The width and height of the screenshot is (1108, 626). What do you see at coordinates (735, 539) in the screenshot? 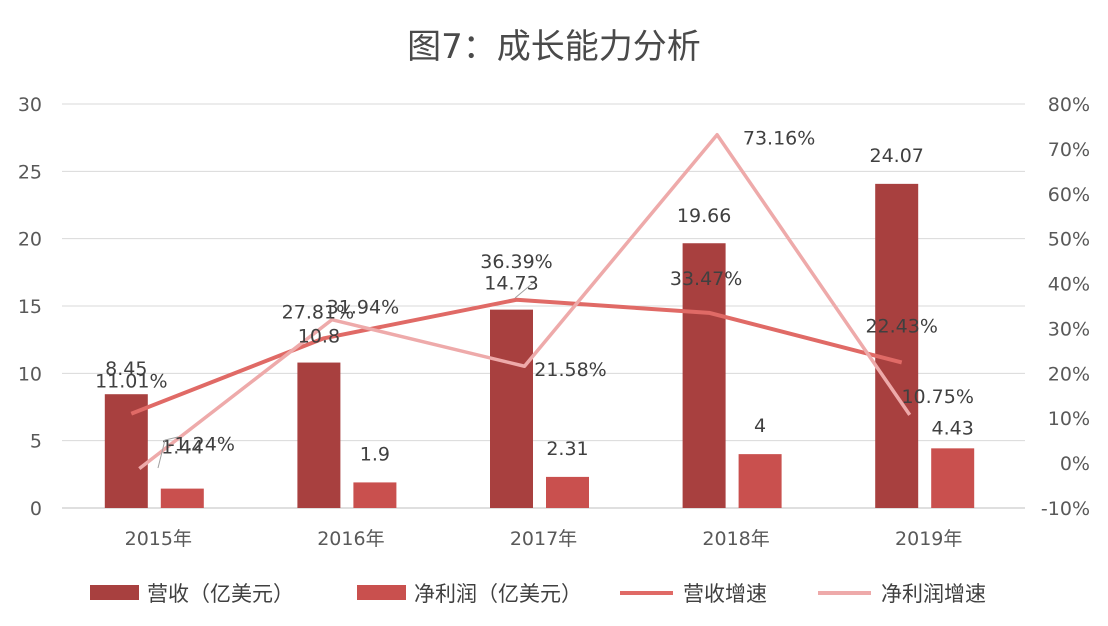
I see `x-tick-label: 2018年` at bounding box center [735, 539].